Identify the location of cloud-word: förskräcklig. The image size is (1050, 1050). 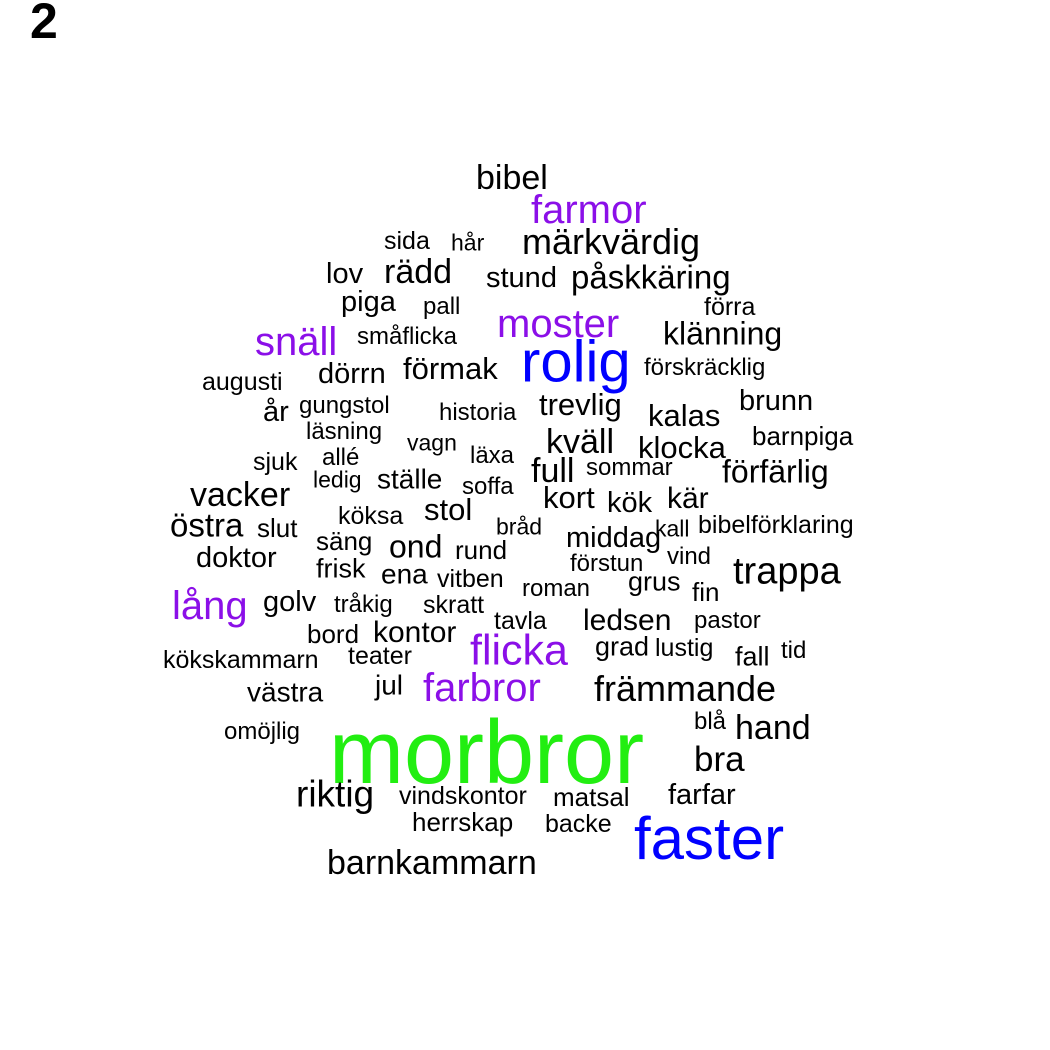
(705, 367).